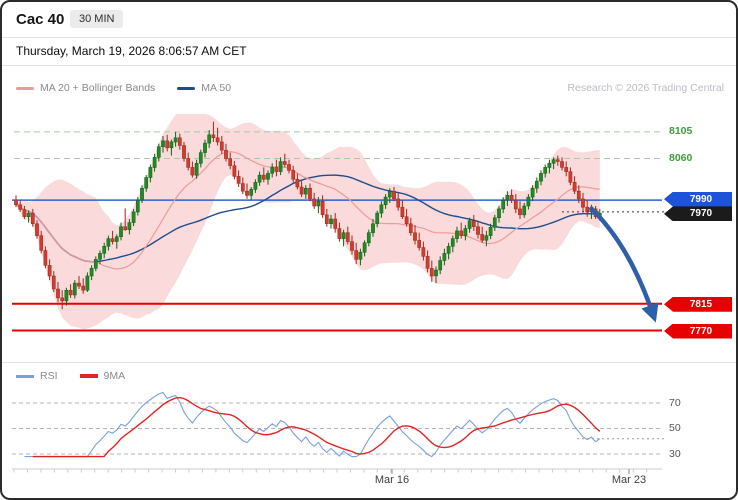 Image resolution: width=738 pixels, height=500 pixels. I want to click on rsi-ma-swatch, so click(88, 376).